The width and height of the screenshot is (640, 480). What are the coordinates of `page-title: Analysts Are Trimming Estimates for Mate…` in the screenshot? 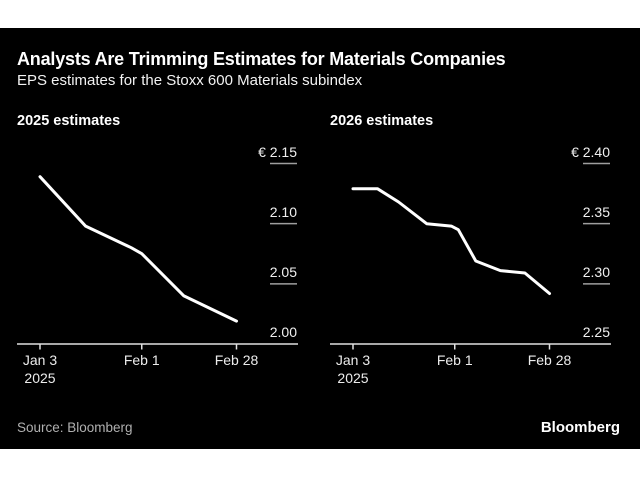 It's located at (261, 59).